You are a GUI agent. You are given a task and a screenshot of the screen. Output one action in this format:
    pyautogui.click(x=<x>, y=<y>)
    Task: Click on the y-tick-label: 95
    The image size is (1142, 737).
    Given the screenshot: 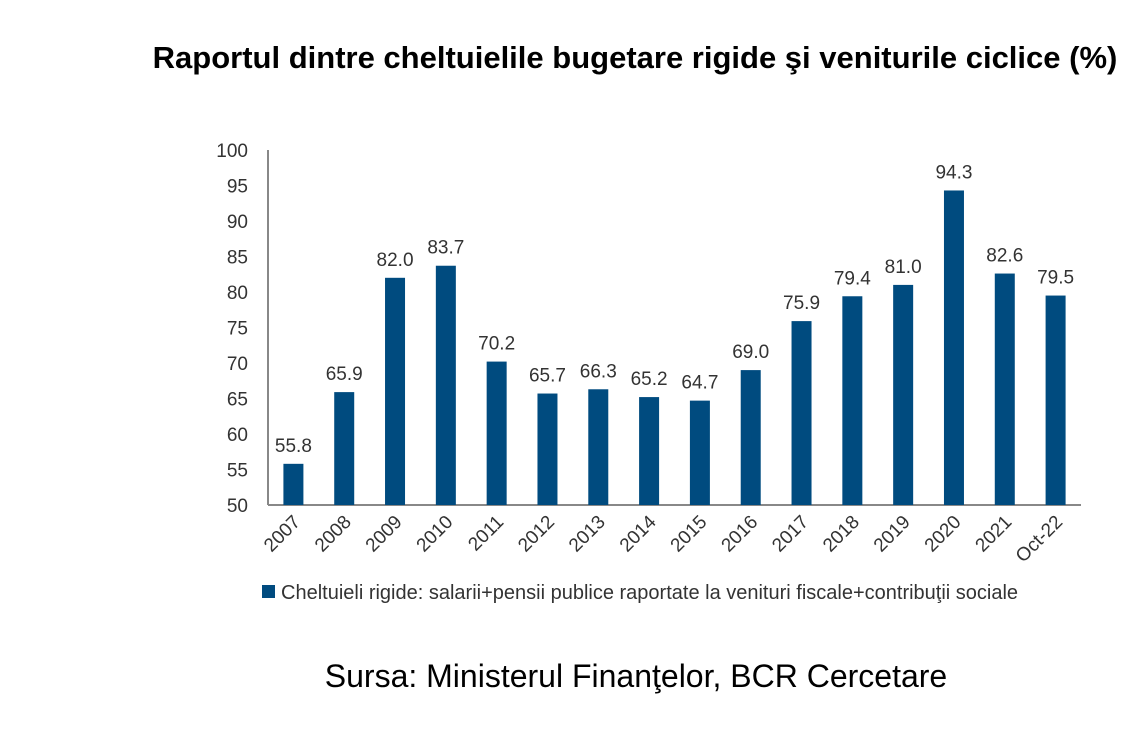 What is the action you would take?
    pyautogui.click(x=237, y=187)
    